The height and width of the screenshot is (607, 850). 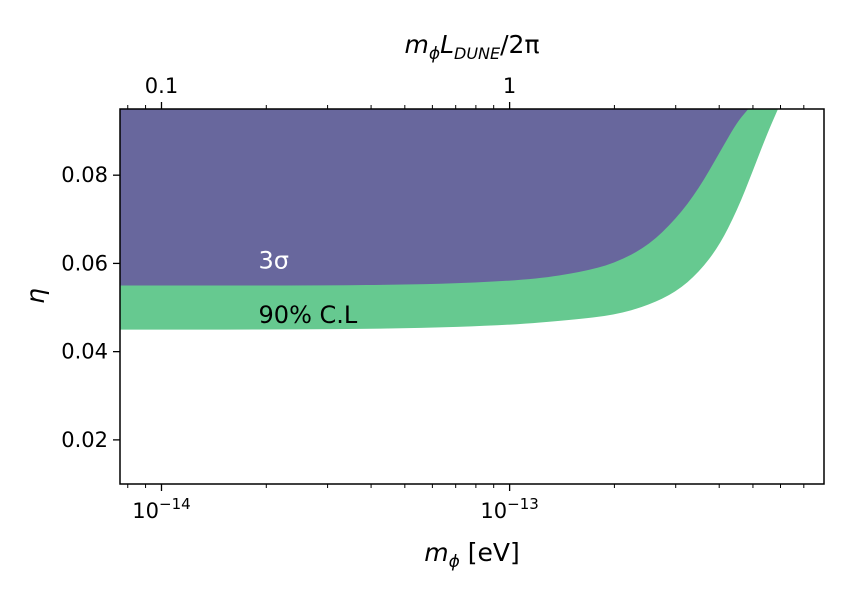 I want to click on y-axis-label: η, so click(x=35, y=296).